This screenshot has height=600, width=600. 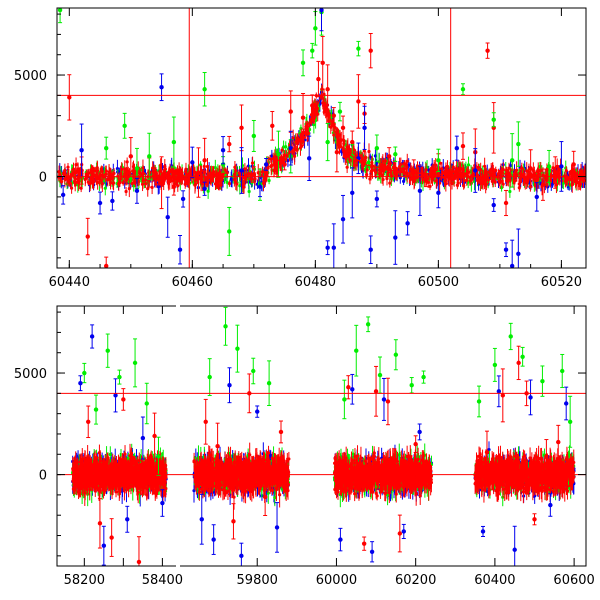 What do you see at coordinates (315, 282) in the screenshot?
I see `x-tick-label: 60480` at bounding box center [315, 282].